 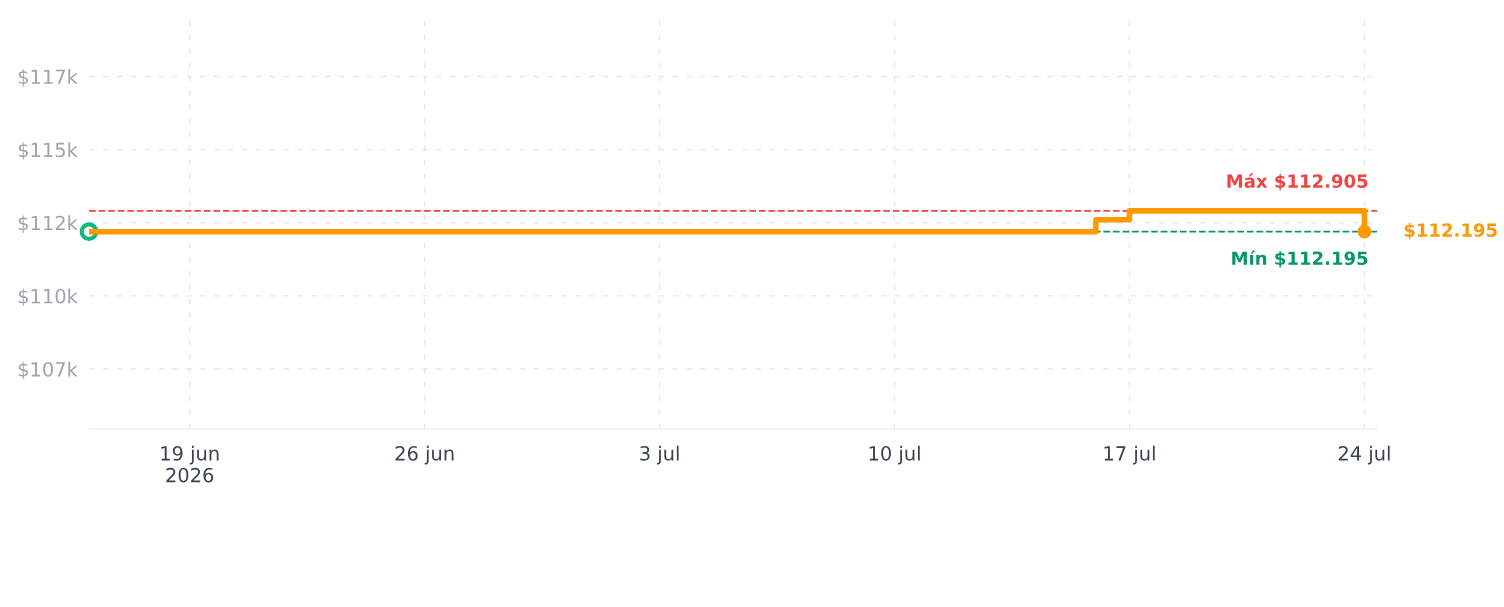 I want to click on x-tick-label: 17 jul, so click(x=1129, y=455).